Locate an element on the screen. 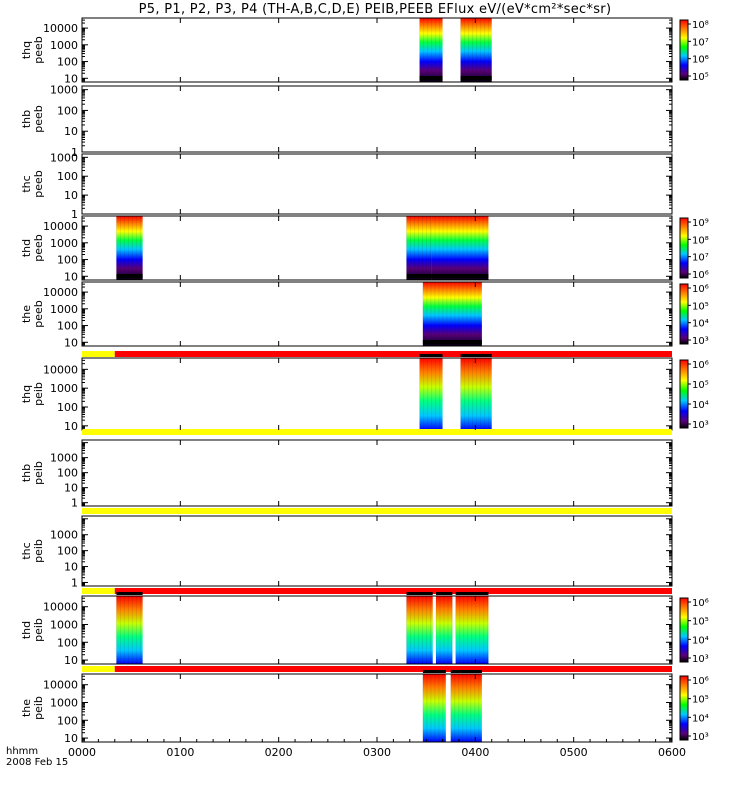 The image size is (750, 800). x-tick-label: 0500 is located at coordinates (574, 752).